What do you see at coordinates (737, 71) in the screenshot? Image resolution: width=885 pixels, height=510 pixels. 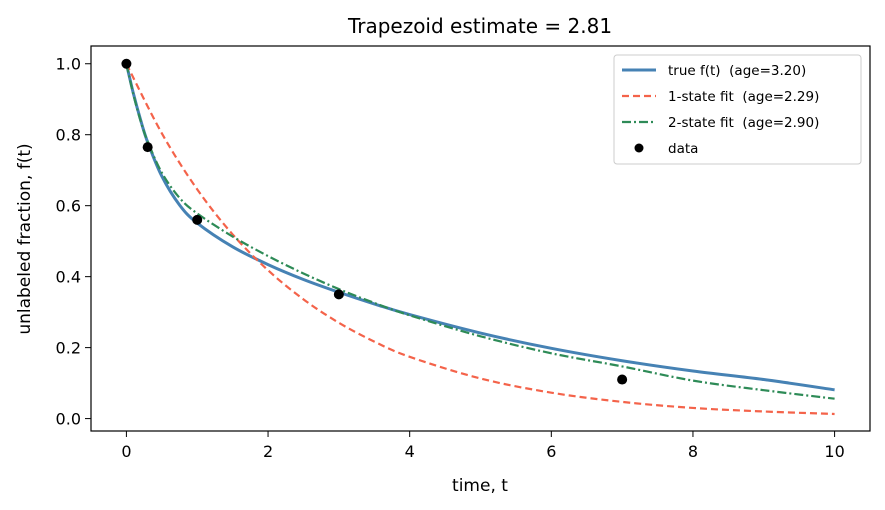 I see `legend-label-true: true f(t) (age=3.20)` at bounding box center [737, 71].